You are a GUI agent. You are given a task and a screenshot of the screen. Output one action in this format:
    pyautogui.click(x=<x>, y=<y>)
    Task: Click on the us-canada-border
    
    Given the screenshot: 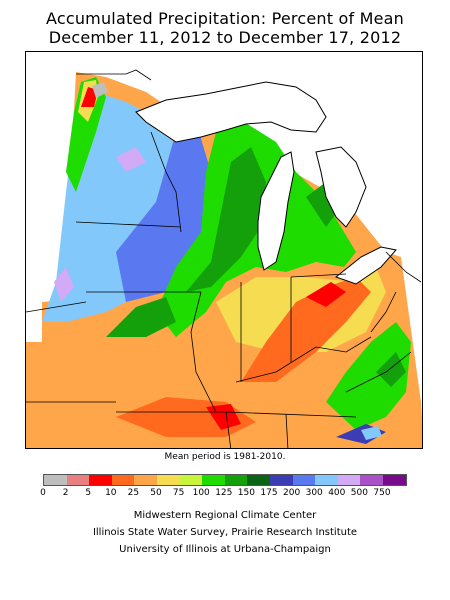 What is the action you would take?
    pyautogui.click(x=114, y=75)
    